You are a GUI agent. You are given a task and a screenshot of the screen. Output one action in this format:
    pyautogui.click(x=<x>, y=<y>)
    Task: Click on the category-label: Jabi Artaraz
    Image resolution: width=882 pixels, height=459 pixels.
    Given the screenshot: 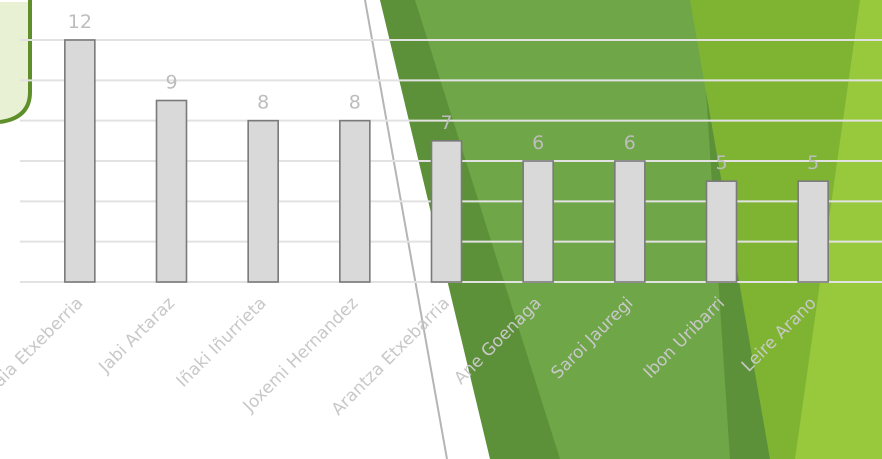 What is the action you would take?
    pyautogui.click(x=137, y=335)
    